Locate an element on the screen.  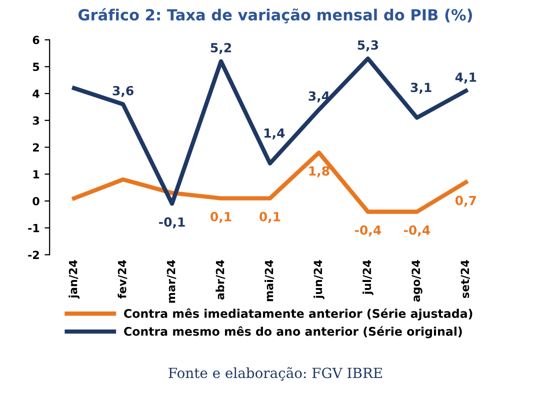
y-tick-label: 4 is located at coordinates (36, 94).